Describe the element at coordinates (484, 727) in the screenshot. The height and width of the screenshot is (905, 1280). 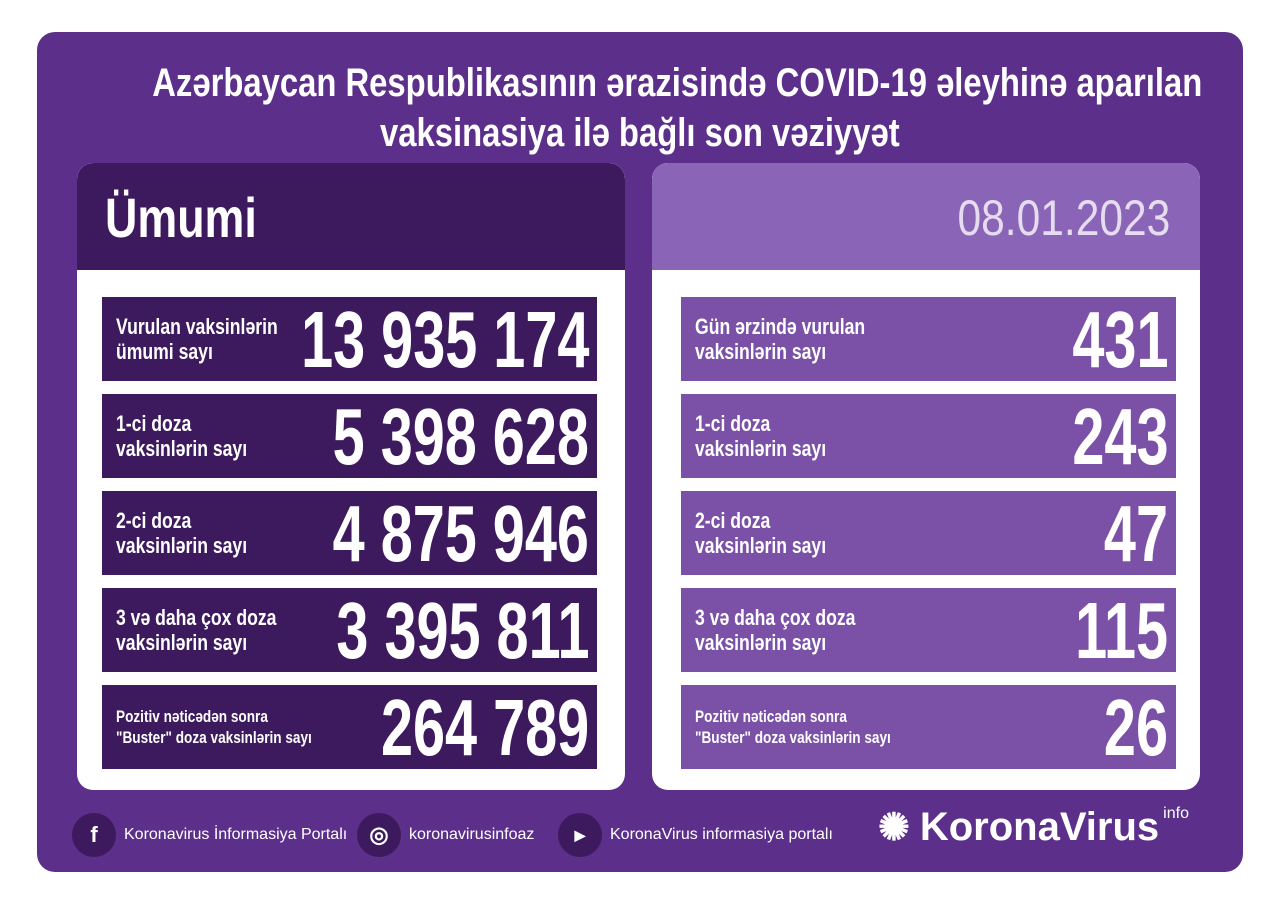
I see `stat-value: 264 789` at that location.